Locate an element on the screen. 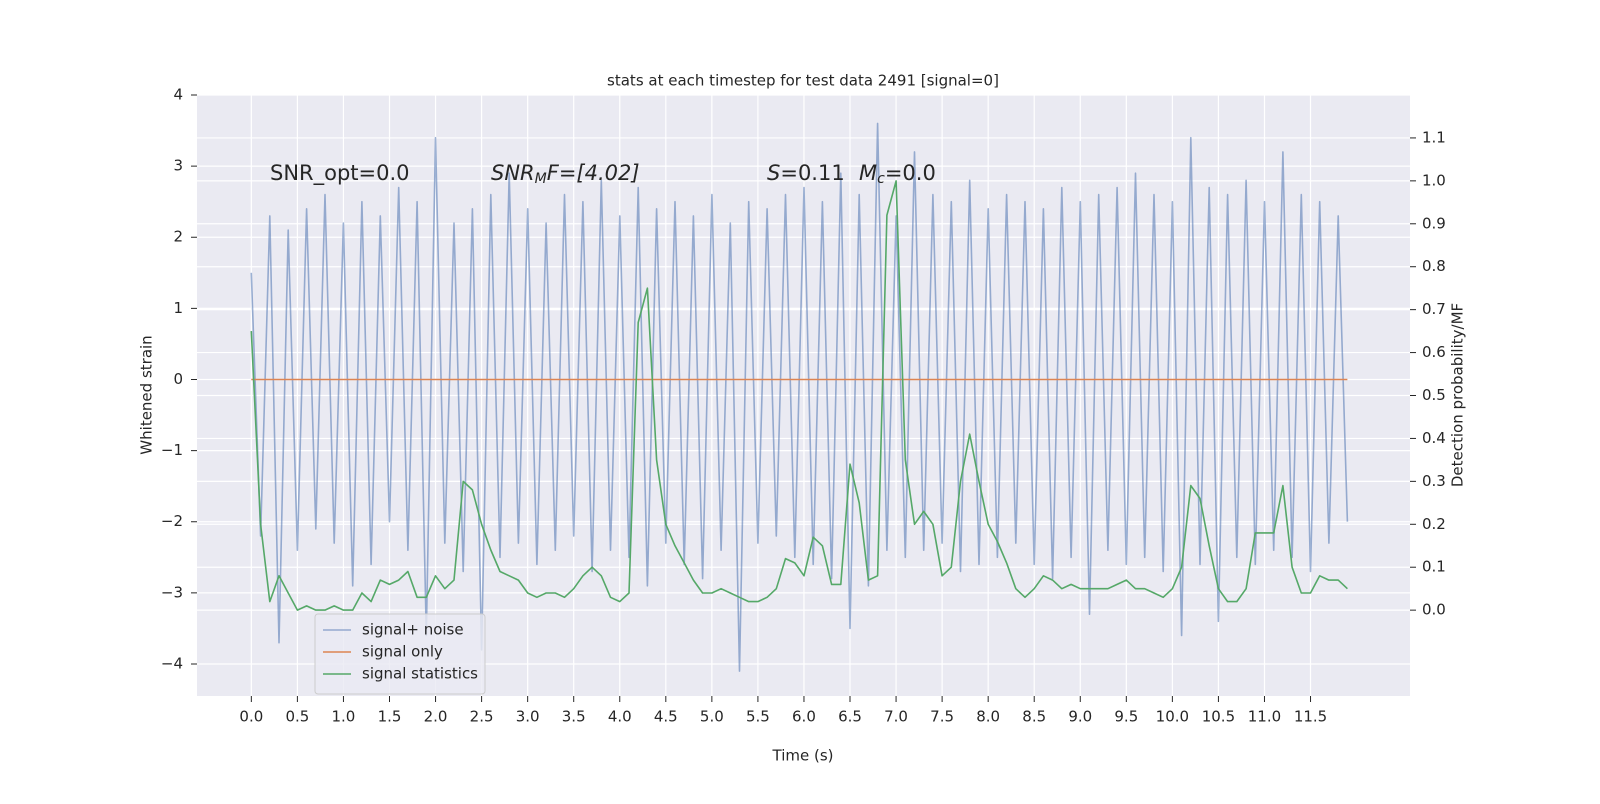  x-tick-label: 10.5 is located at coordinates (1218, 717).